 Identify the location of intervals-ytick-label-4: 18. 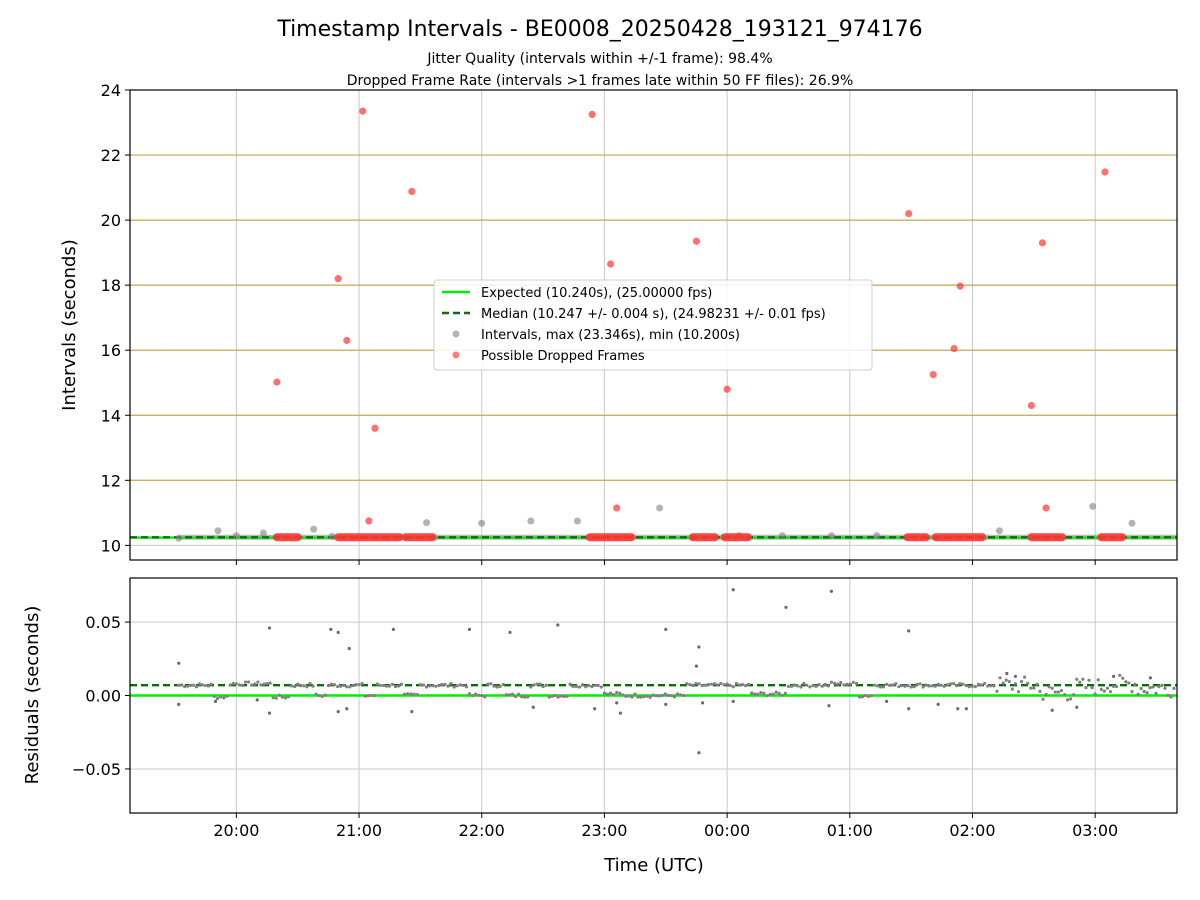
(111, 285).